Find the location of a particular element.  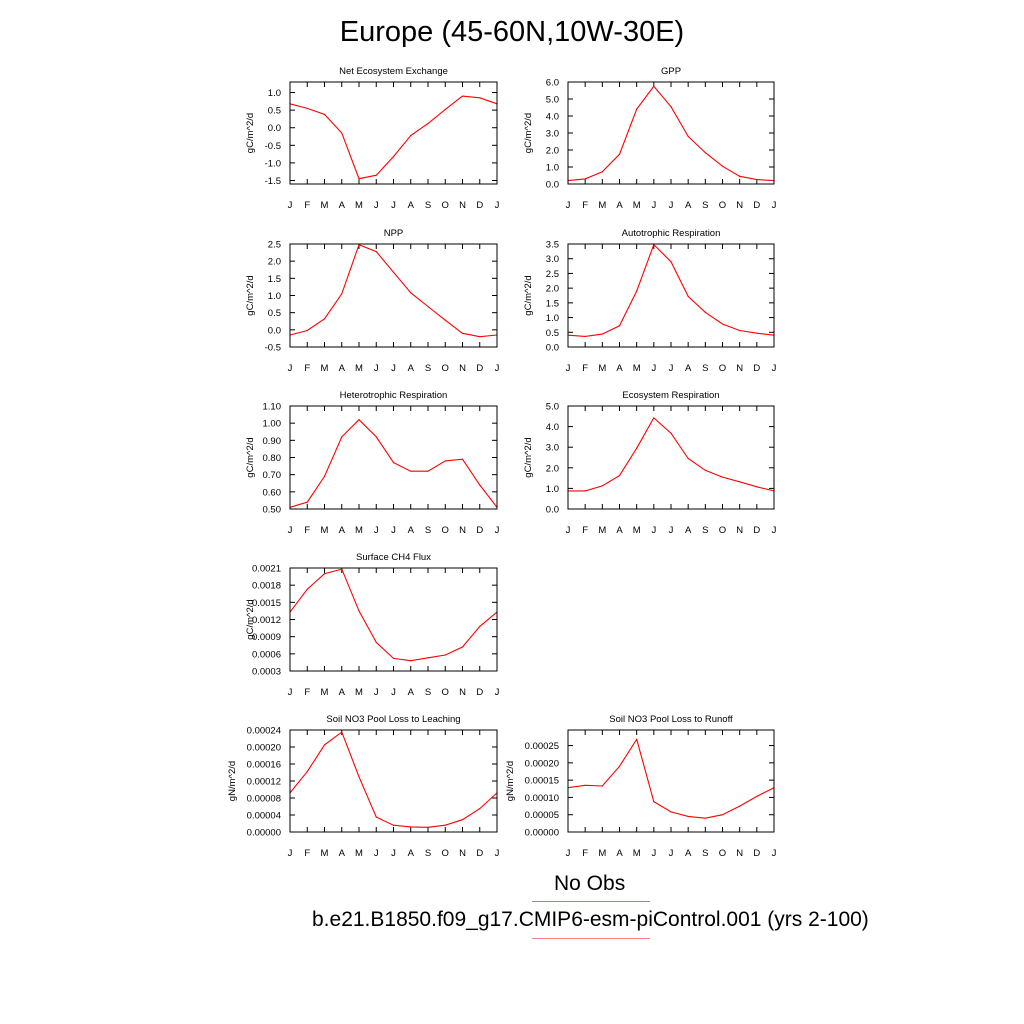

panel-2-y-tick-label: 1.0 is located at coordinates (552, 168).